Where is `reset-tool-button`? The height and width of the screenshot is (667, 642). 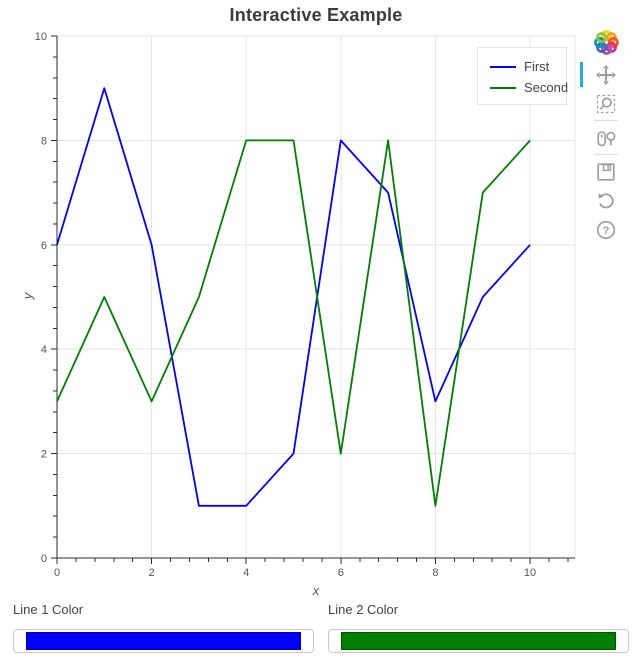
reset-tool-button is located at coordinates (606, 200).